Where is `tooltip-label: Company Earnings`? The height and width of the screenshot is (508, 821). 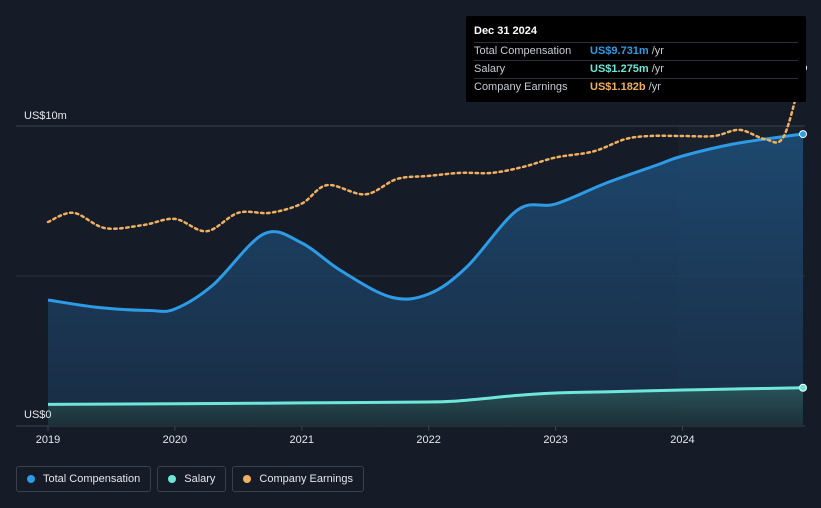 tooltip-label: Company Earnings is located at coordinates (521, 87).